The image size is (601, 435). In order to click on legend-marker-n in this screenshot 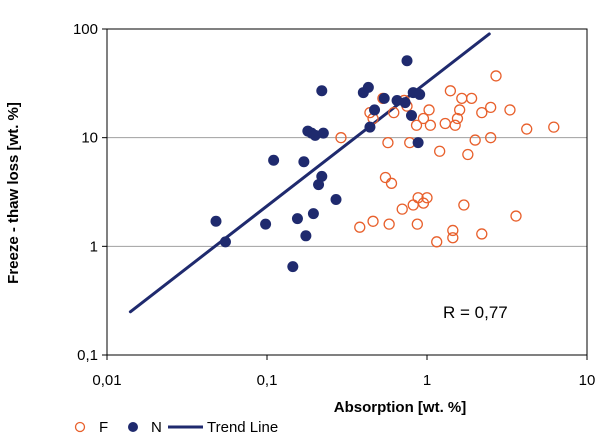, I will do `click(133, 427)`.